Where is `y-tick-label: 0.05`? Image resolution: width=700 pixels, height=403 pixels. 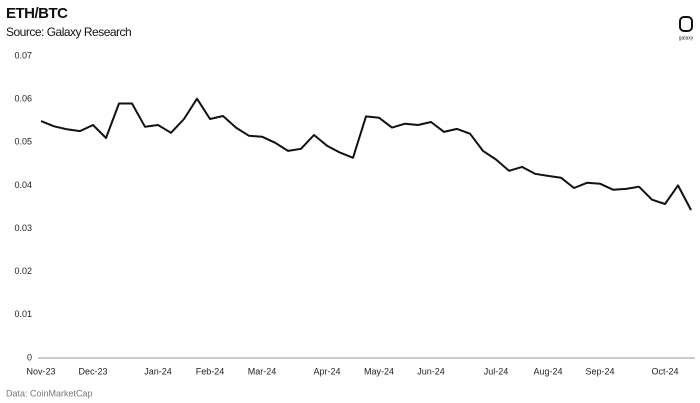
y-tick-label: 0.05 is located at coordinates (23, 142).